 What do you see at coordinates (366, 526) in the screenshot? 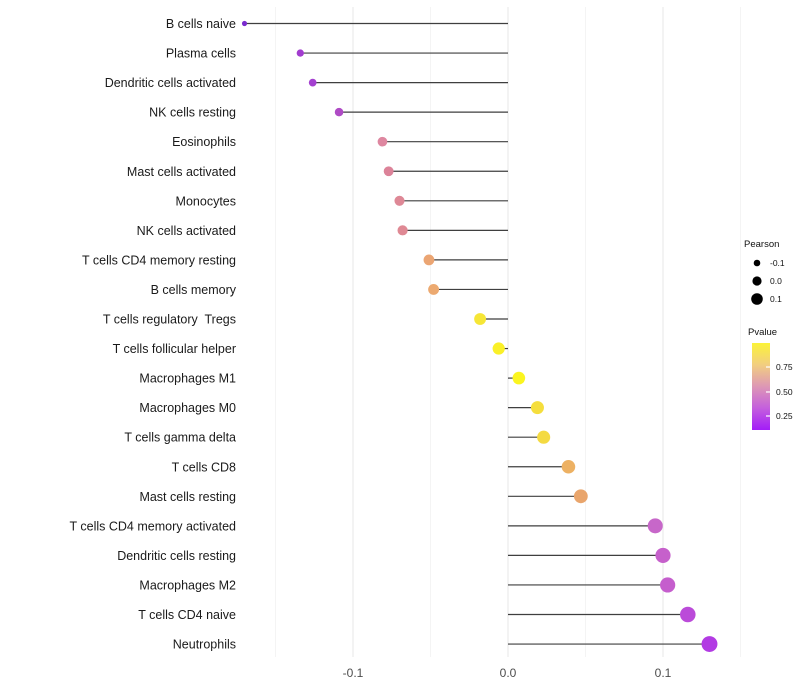
I see `lollipop-row: T cells CD4 memory activated` at bounding box center [366, 526].